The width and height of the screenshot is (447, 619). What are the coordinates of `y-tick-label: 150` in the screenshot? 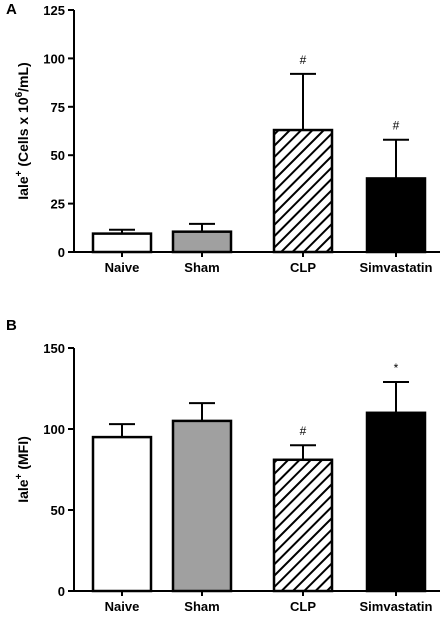 It's located at (54, 348).